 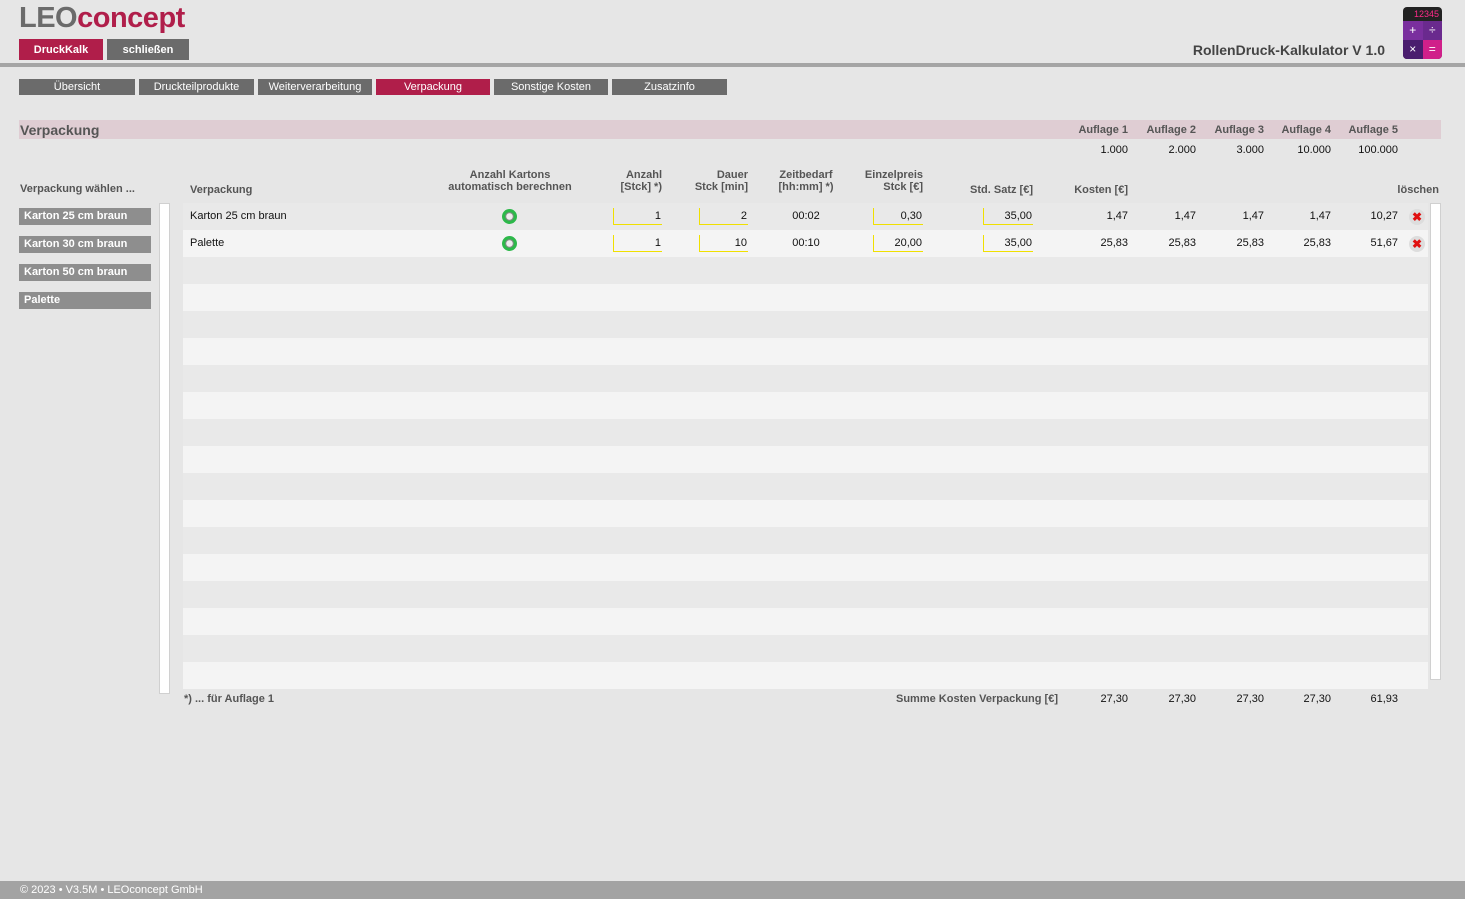 I want to click on col-zeitbedarf: Zeitbedarf [hh:mm] *), so click(x=806, y=181).